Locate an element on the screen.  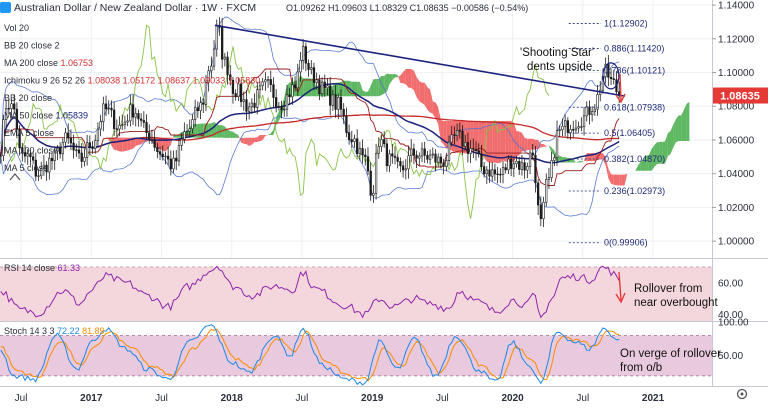
stochastic-panel: Stoch 14 3 3 72.22 81.89 is located at coordinates (356, 355).